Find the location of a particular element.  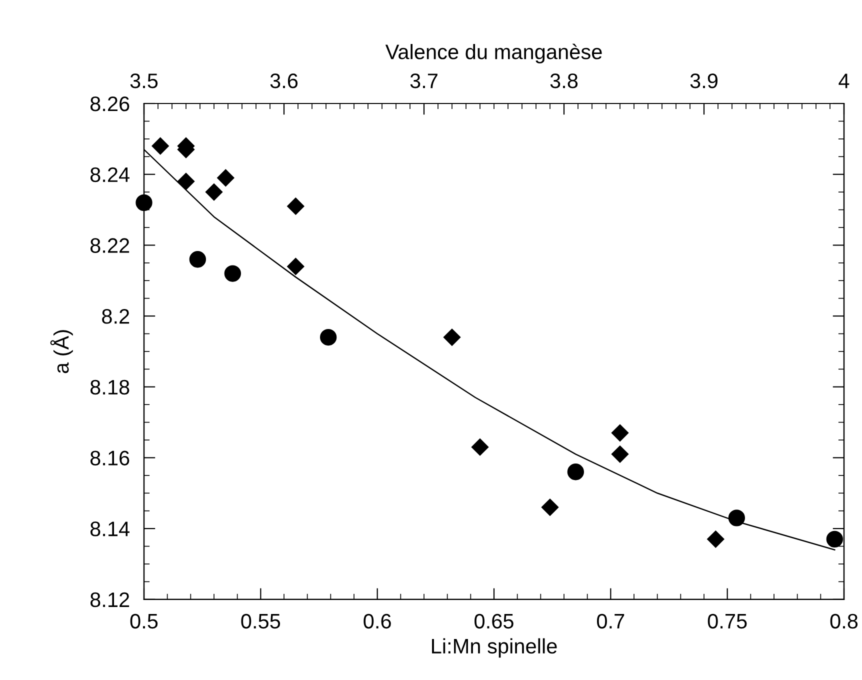

y-axis-title: a (Å) is located at coordinates (61, 352).